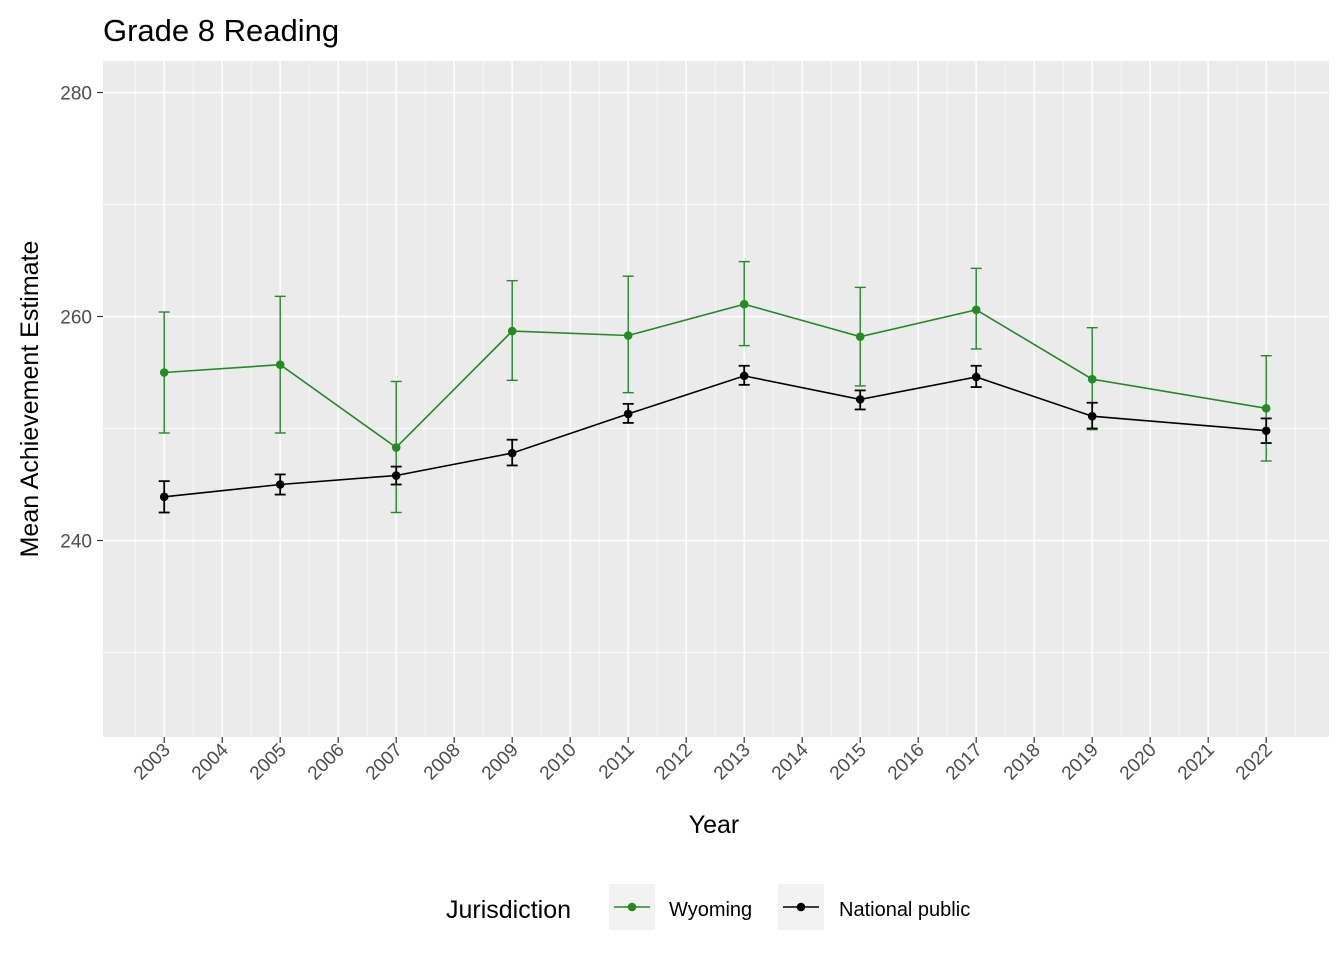 This screenshot has height=960, width=1344. Describe the element at coordinates (1254, 762) in the screenshot. I see `x-tick-label: 2022` at that location.